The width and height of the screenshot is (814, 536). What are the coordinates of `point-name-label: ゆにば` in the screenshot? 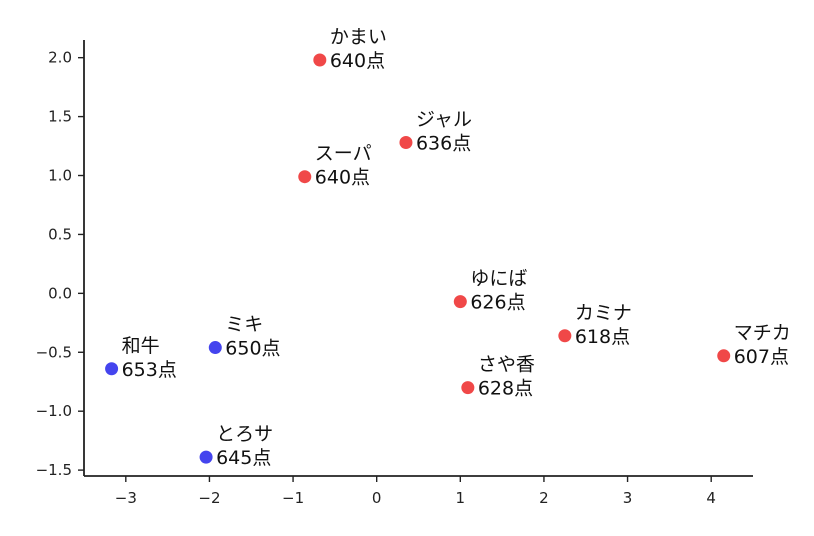 It's located at (498, 279).